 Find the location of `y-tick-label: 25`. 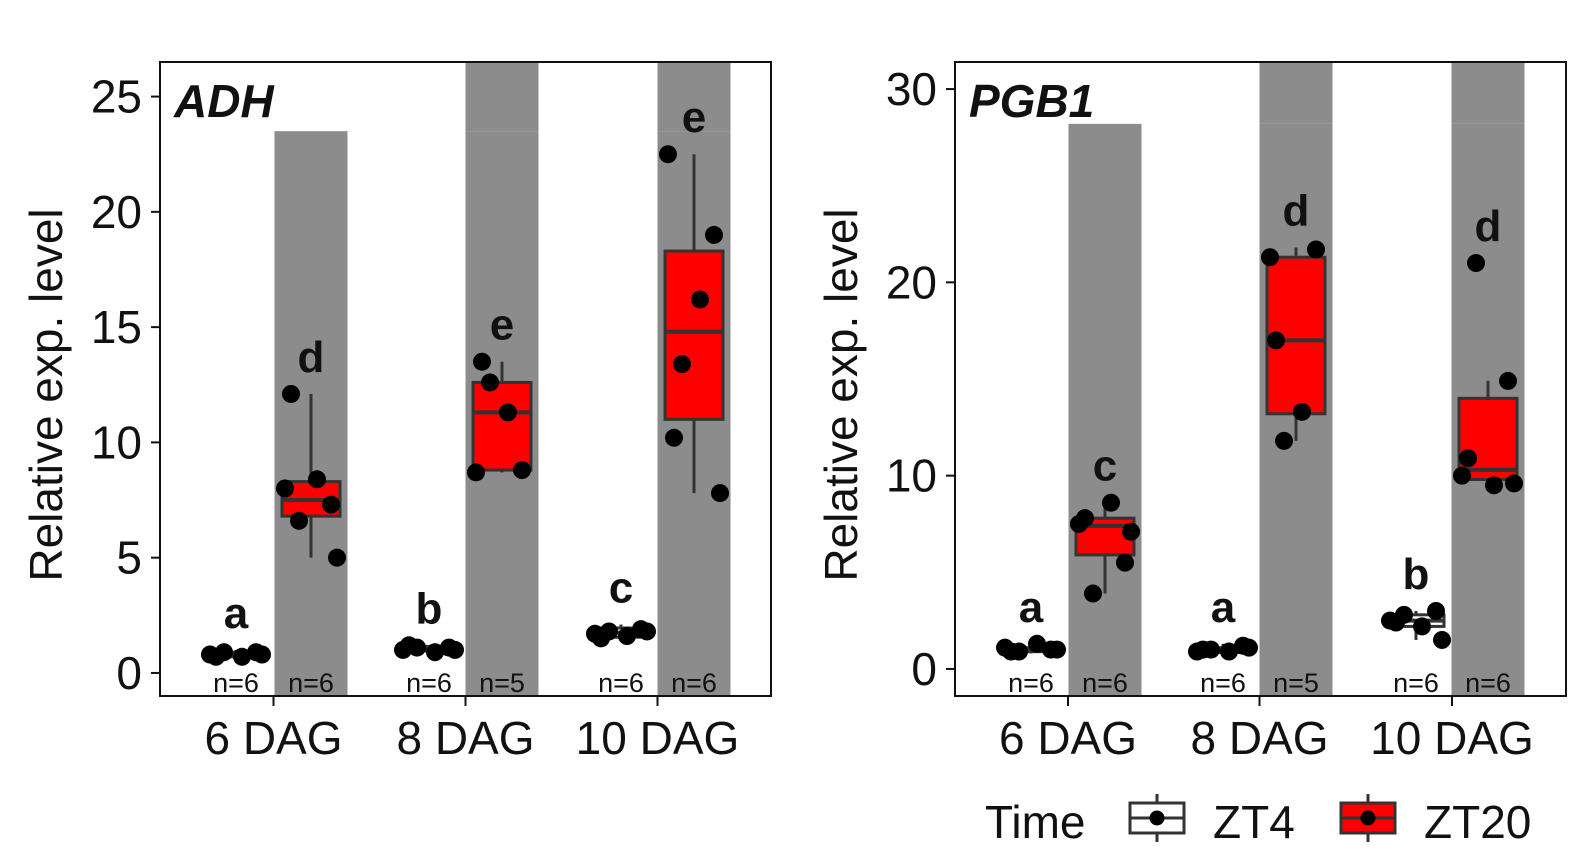

y-tick-label: 25 is located at coordinates (116, 97).